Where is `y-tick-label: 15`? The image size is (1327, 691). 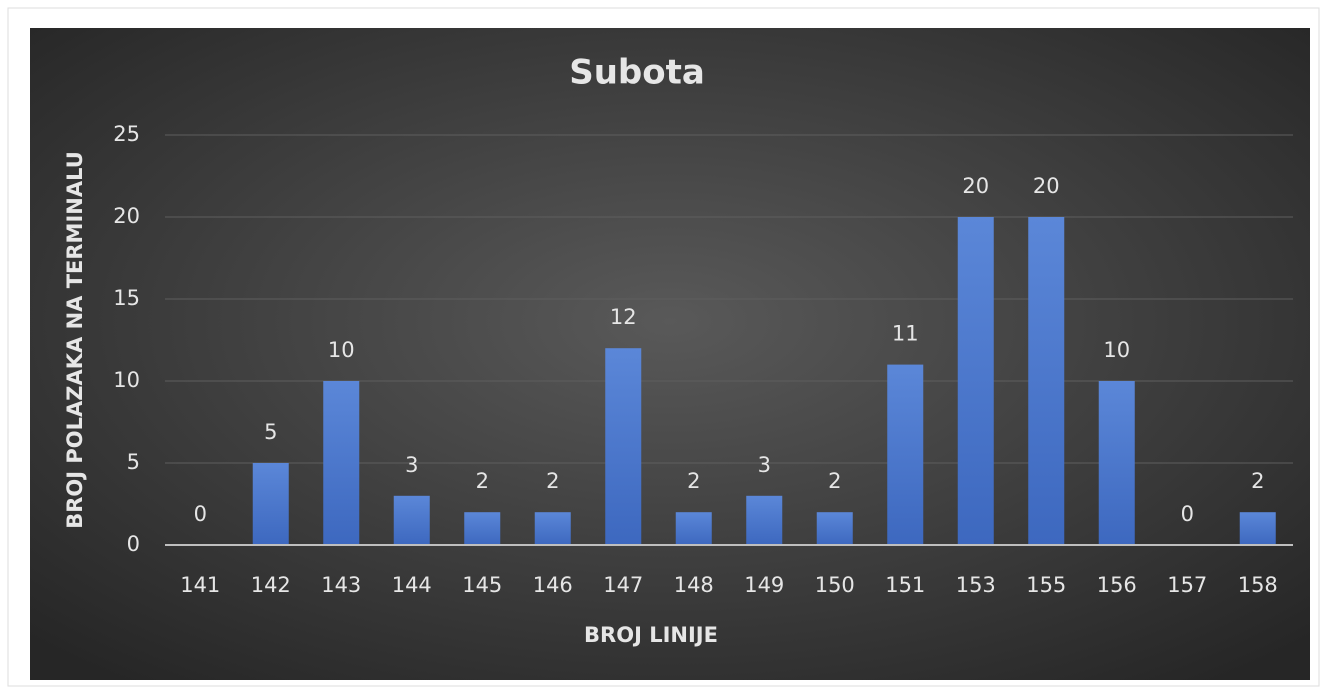 y-tick-label: 15 is located at coordinates (126, 298).